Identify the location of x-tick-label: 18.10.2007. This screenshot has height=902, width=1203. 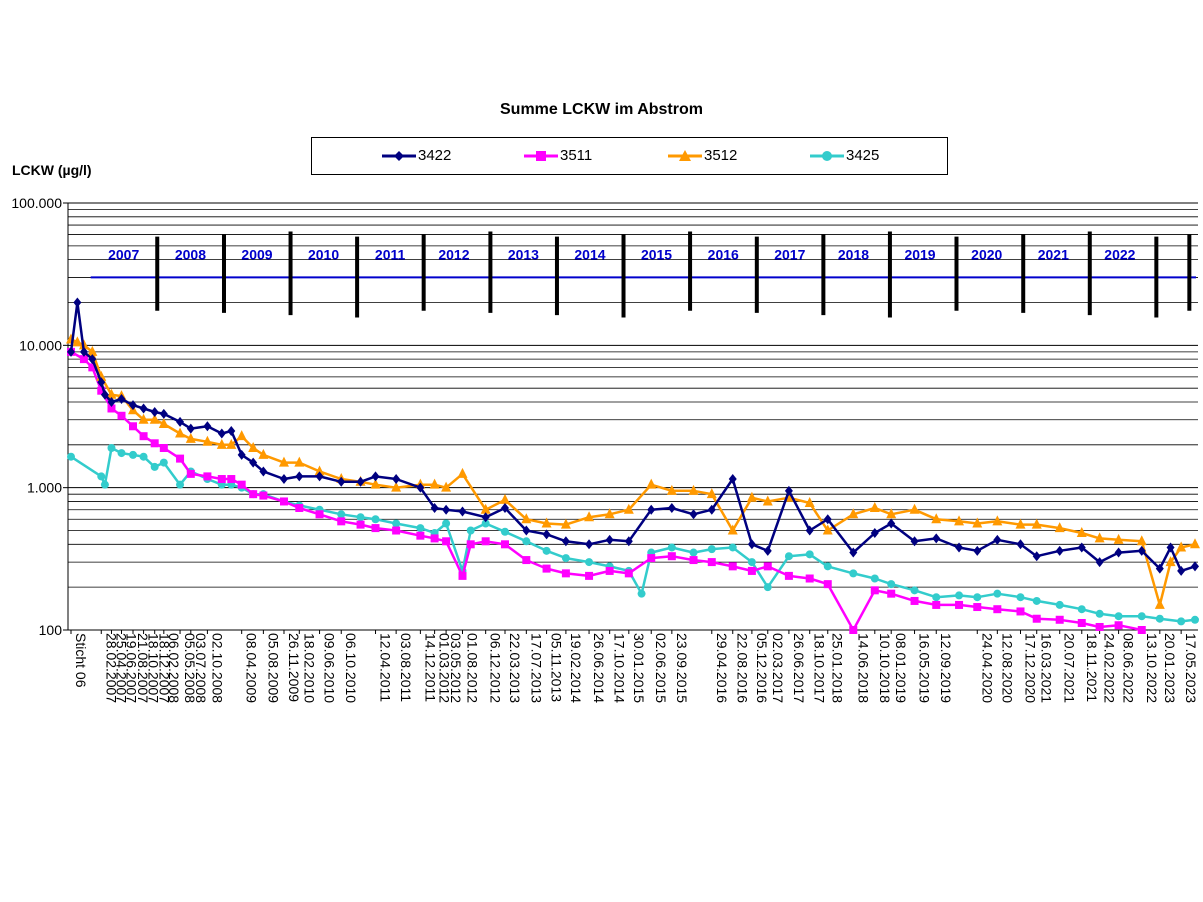
(154, 668).